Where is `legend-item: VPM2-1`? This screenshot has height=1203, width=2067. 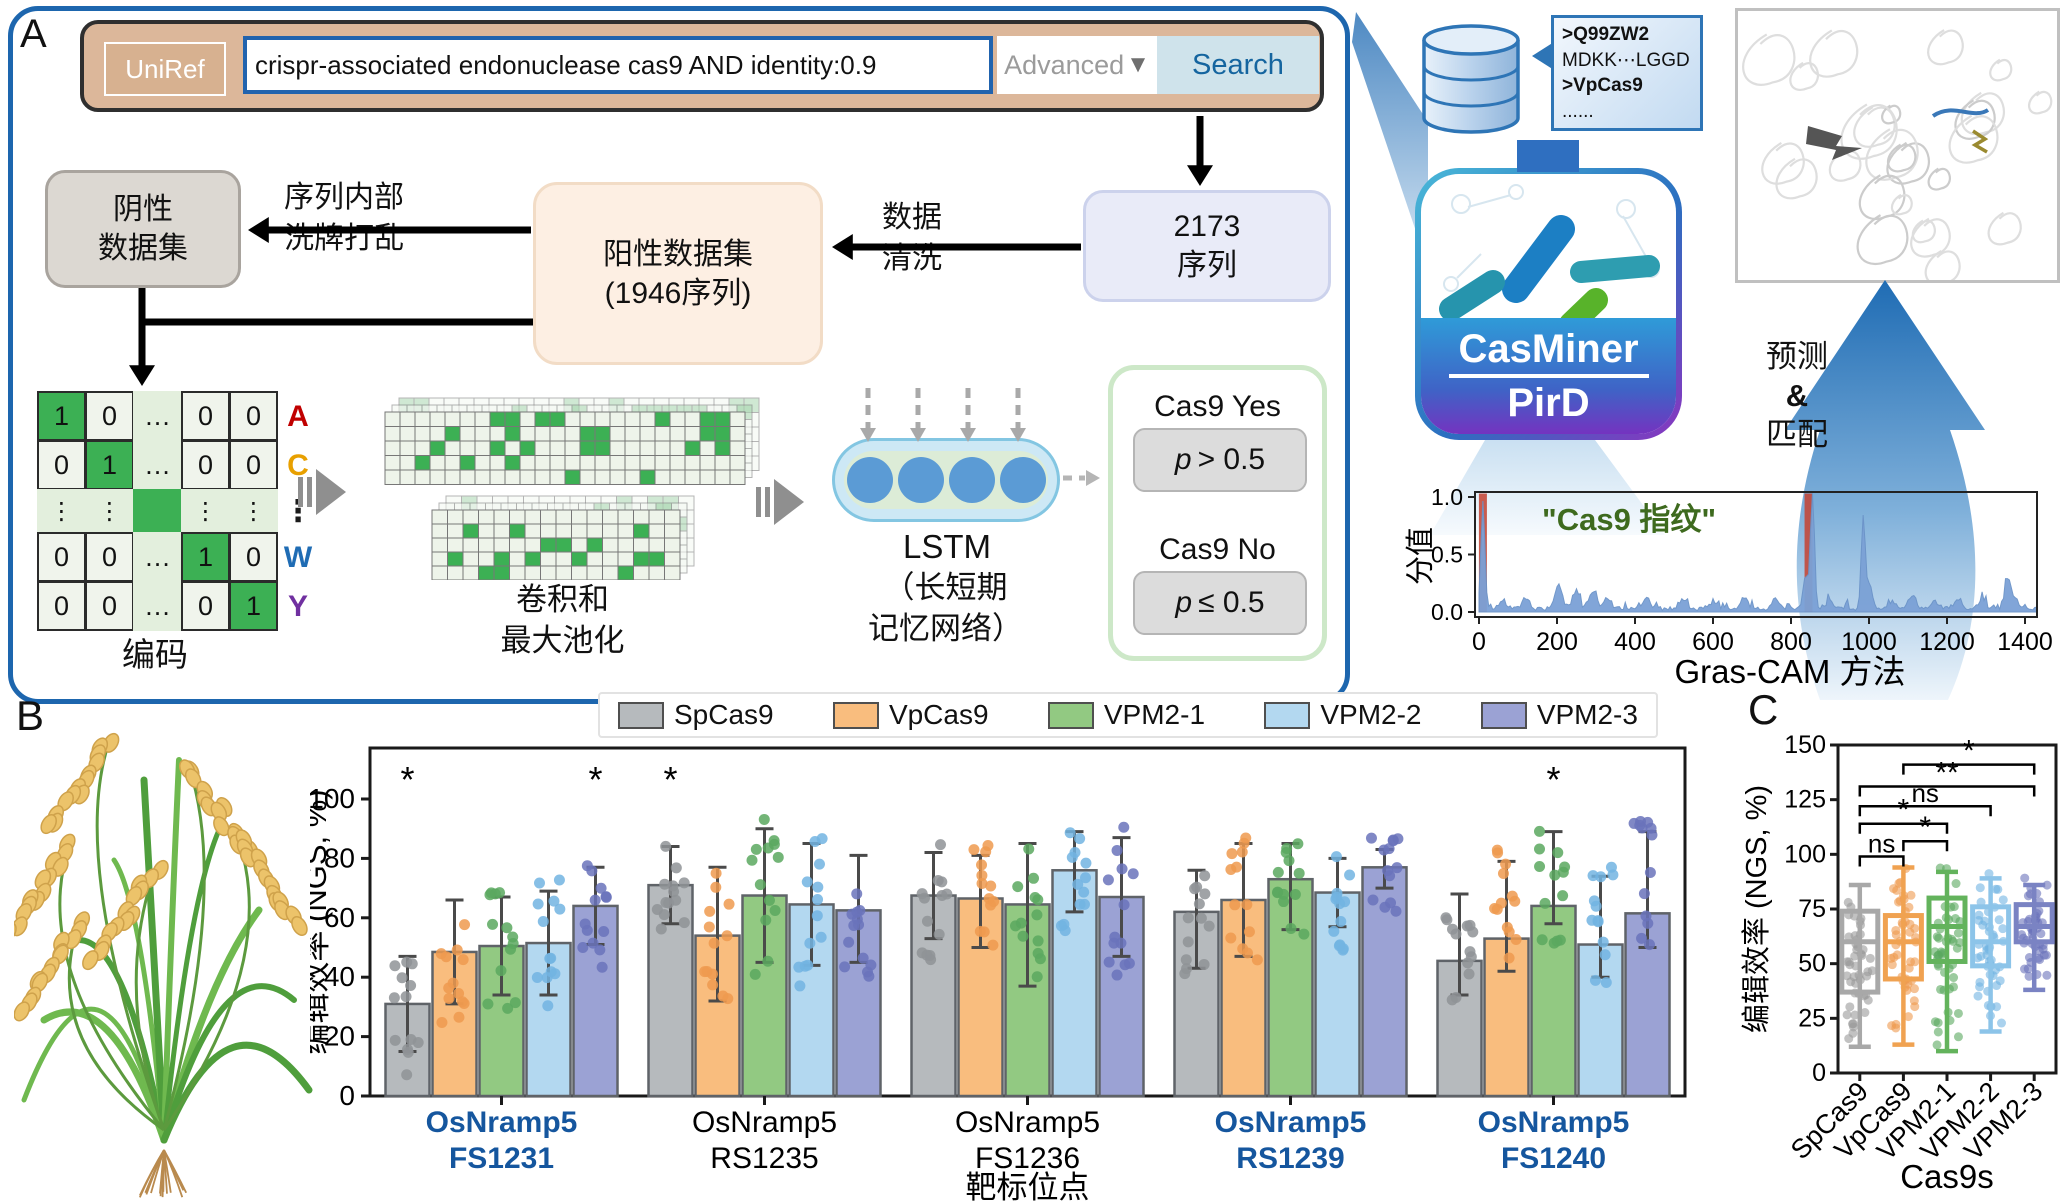 legend-item: VPM2-1 is located at coordinates (1126, 715).